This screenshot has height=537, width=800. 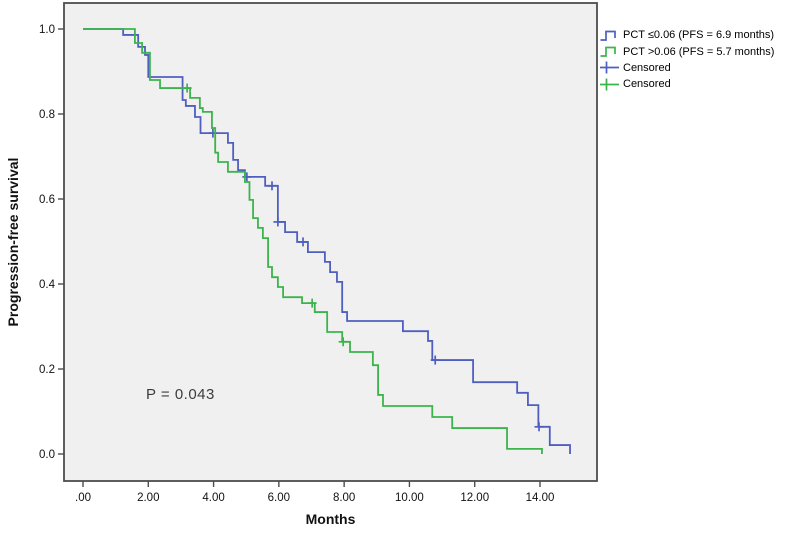 What do you see at coordinates (213, 498) in the screenshot?
I see `x-tick-label: 4.00` at bounding box center [213, 498].